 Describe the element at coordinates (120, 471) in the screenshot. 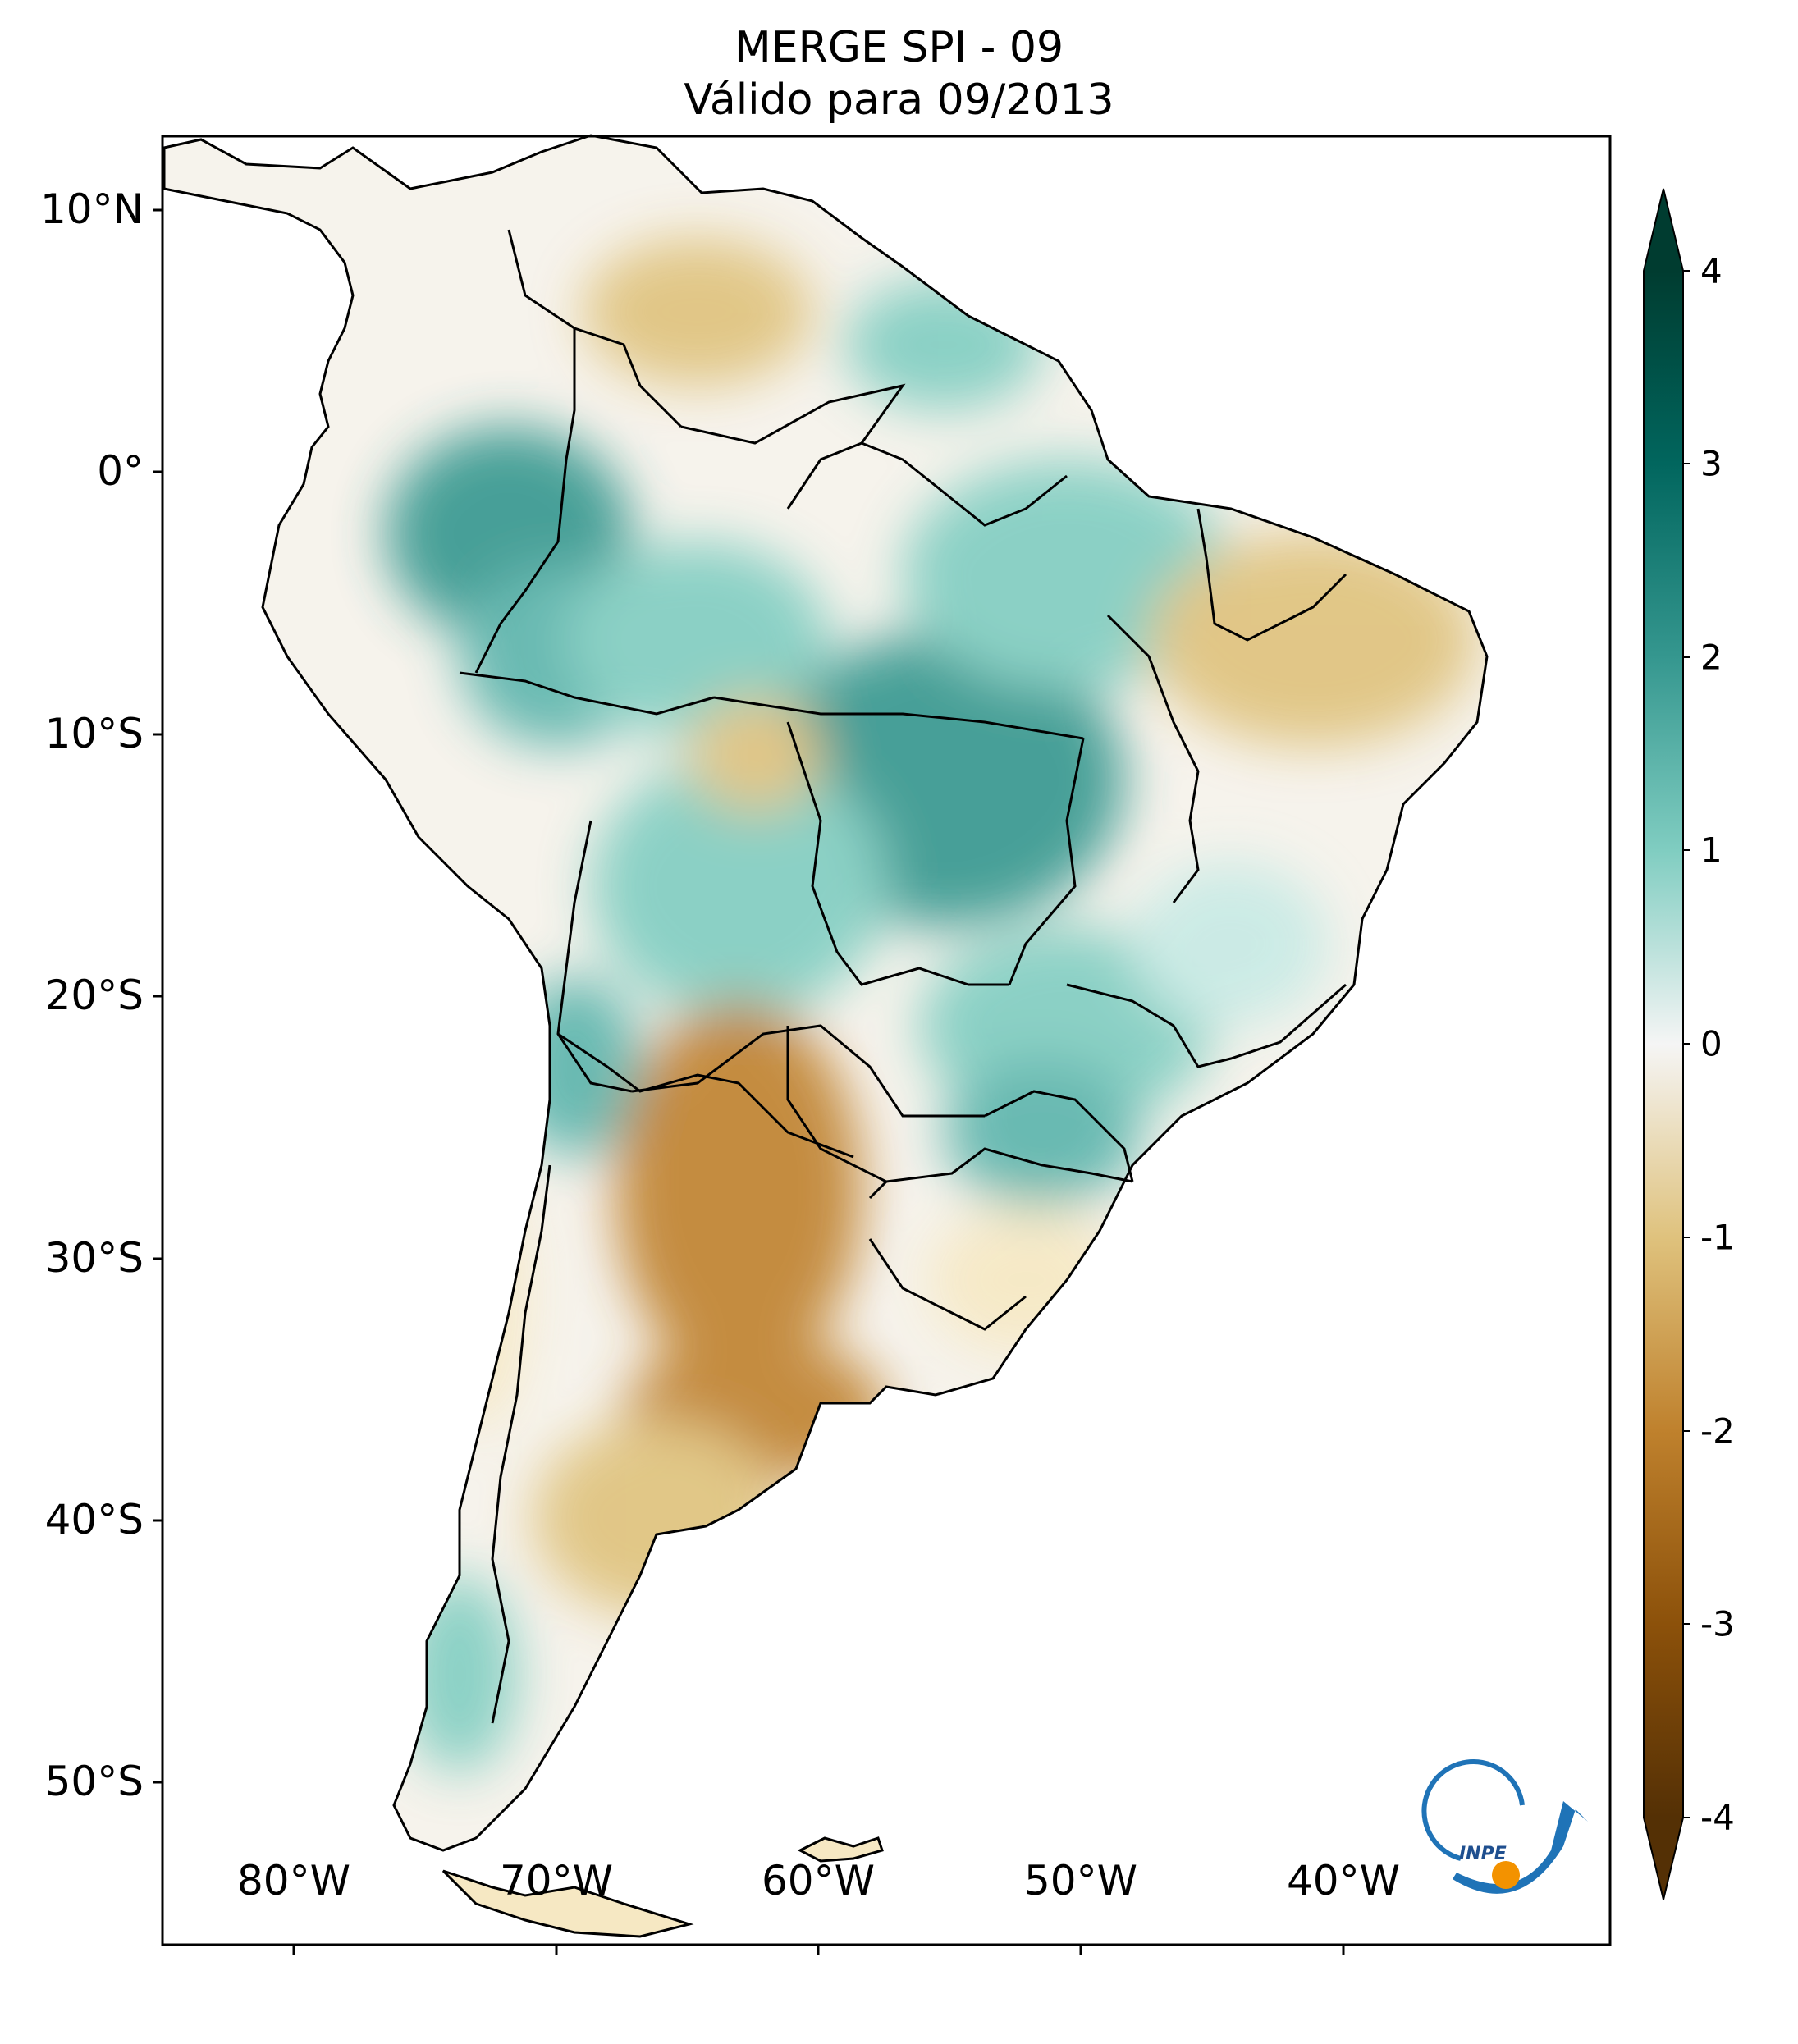

I see `lat-label-0: 0°` at that location.